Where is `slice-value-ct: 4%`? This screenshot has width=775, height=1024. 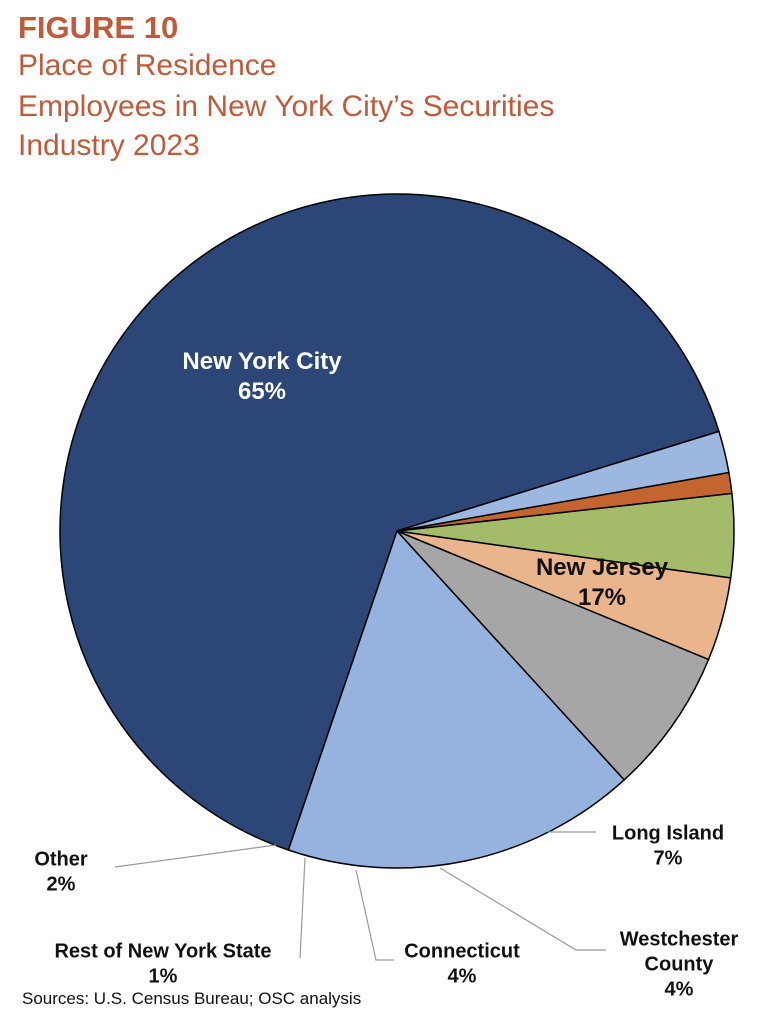
slice-value-ct: 4% is located at coordinates (462, 977).